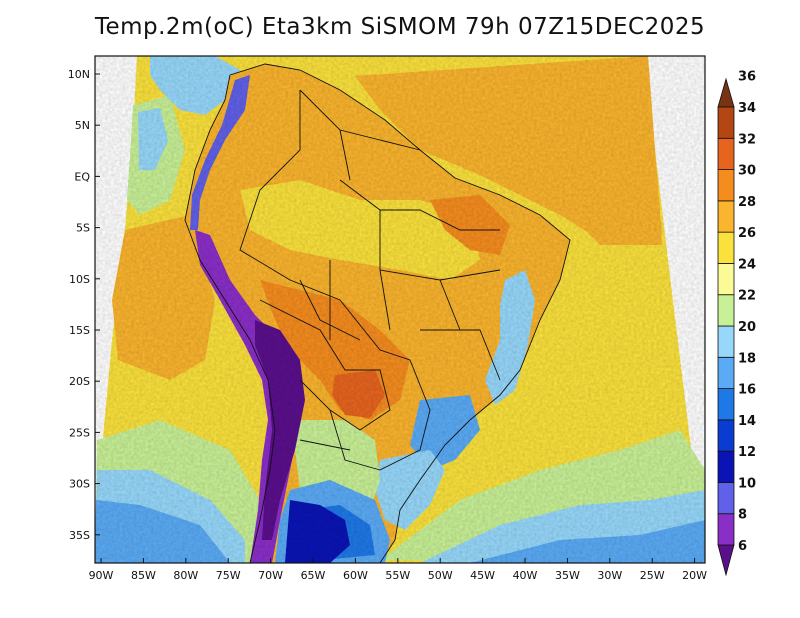 The image size is (800, 618). What do you see at coordinates (79, 484) in the screenshot?
I see `lat-tick-label: 30S` at bounding box center [79, 484].